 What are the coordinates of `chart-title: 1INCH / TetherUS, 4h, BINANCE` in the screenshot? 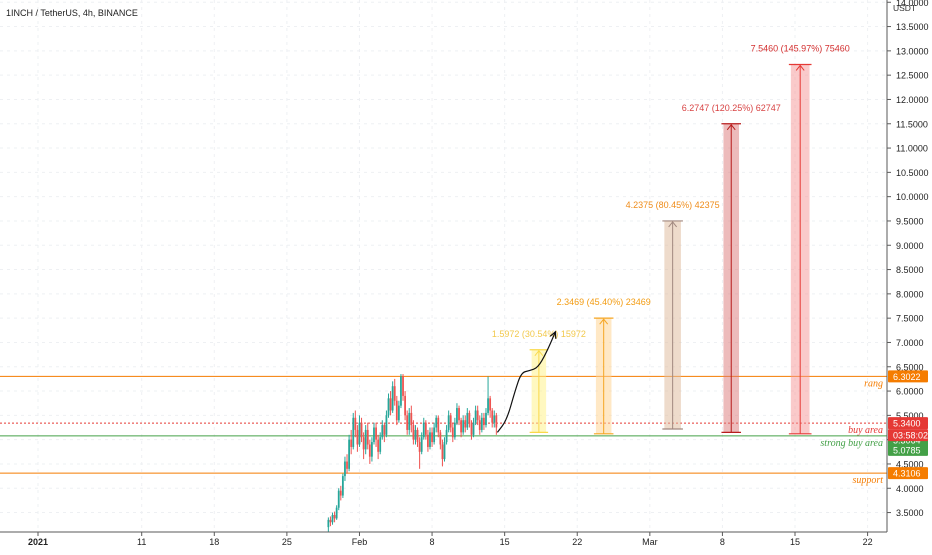 It's located at (72, 13).